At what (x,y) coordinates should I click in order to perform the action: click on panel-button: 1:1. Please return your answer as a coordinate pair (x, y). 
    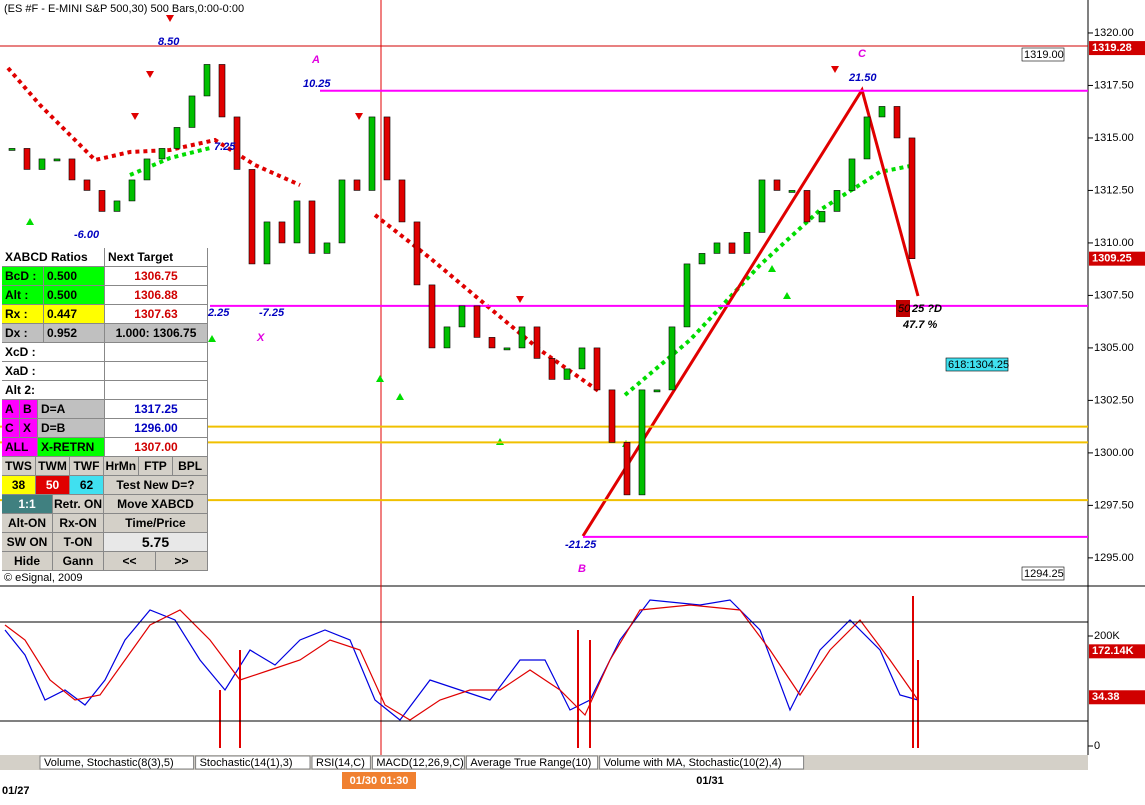
    Looking at the image, I should click on (27, 504).